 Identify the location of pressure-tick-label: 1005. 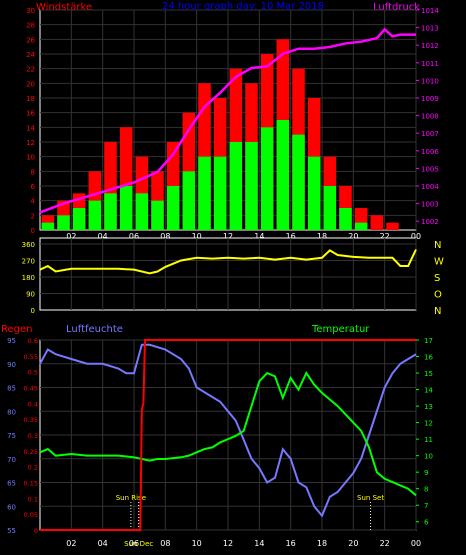
(430, 169).